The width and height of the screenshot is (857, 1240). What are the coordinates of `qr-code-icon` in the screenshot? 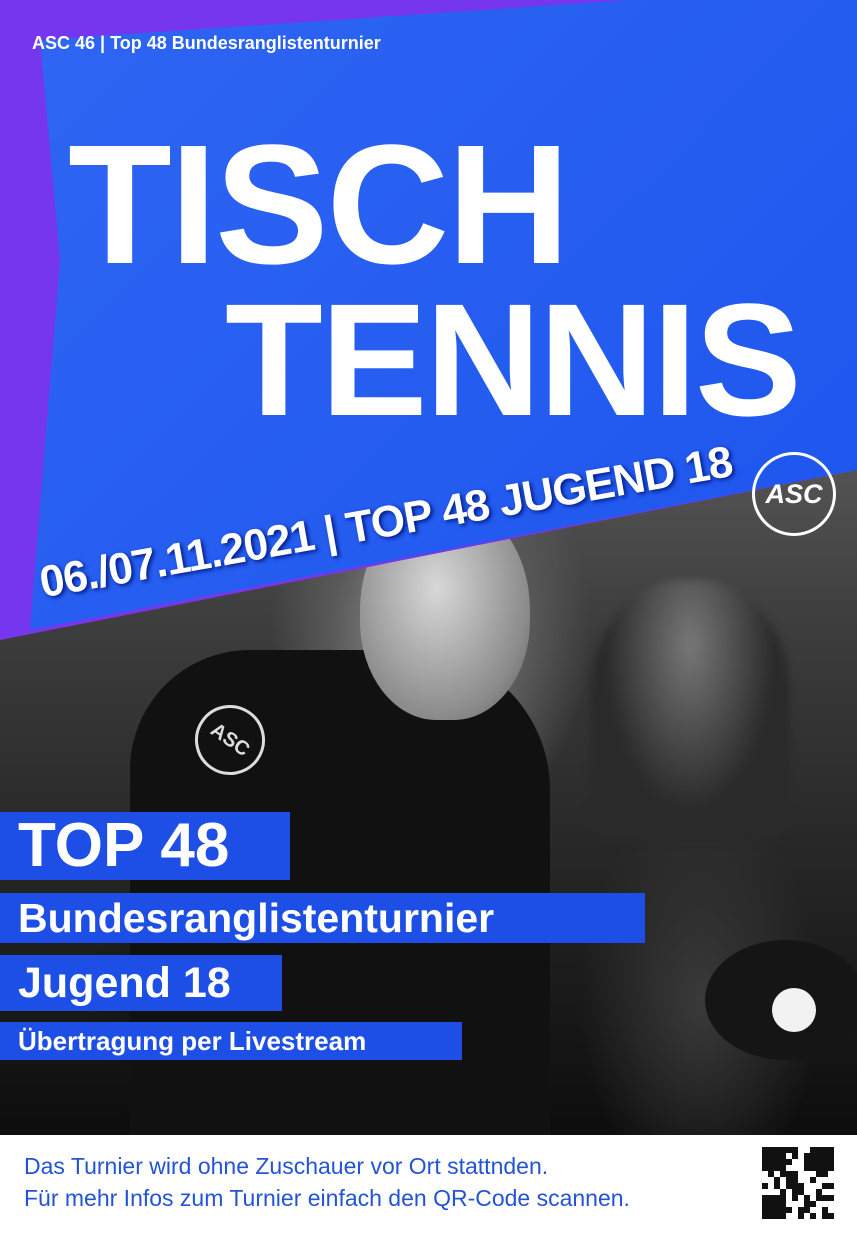 It's located at (798, 1183).